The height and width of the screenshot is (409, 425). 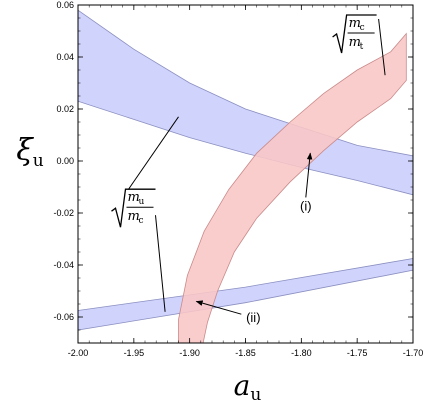 I want to click on sqrt-mu-mc-label-denominator: m, so click(x=134, y=216).